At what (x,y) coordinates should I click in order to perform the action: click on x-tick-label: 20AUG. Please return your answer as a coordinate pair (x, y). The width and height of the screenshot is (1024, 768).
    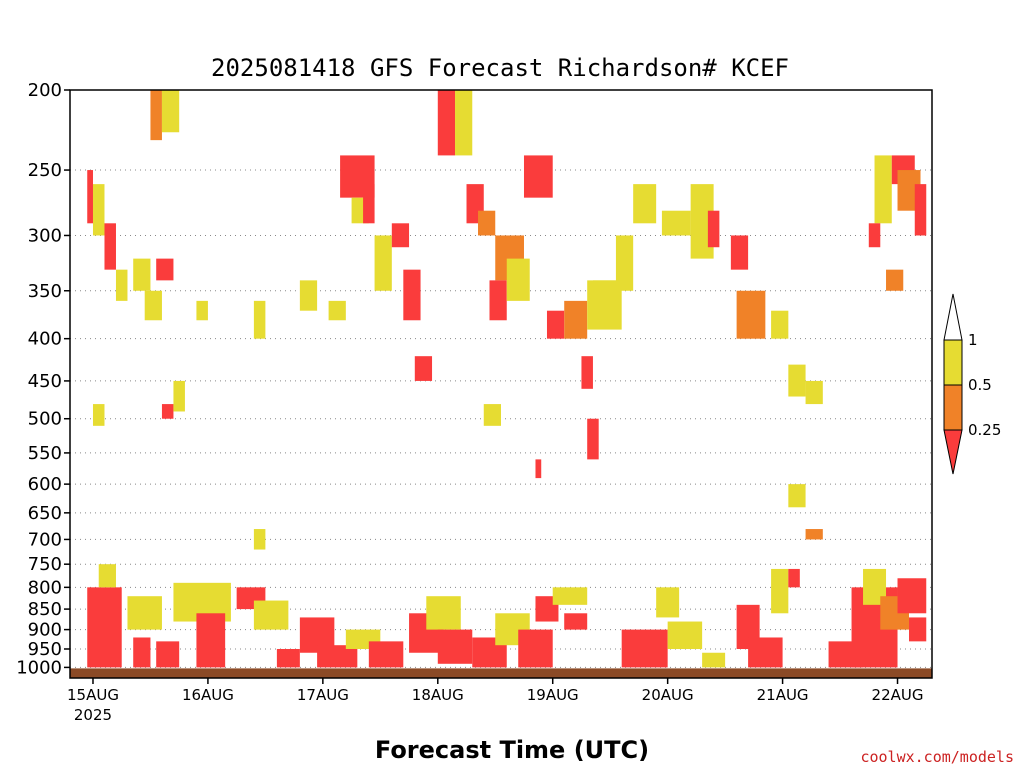
    Looking at the image, I should click on (668, 695).